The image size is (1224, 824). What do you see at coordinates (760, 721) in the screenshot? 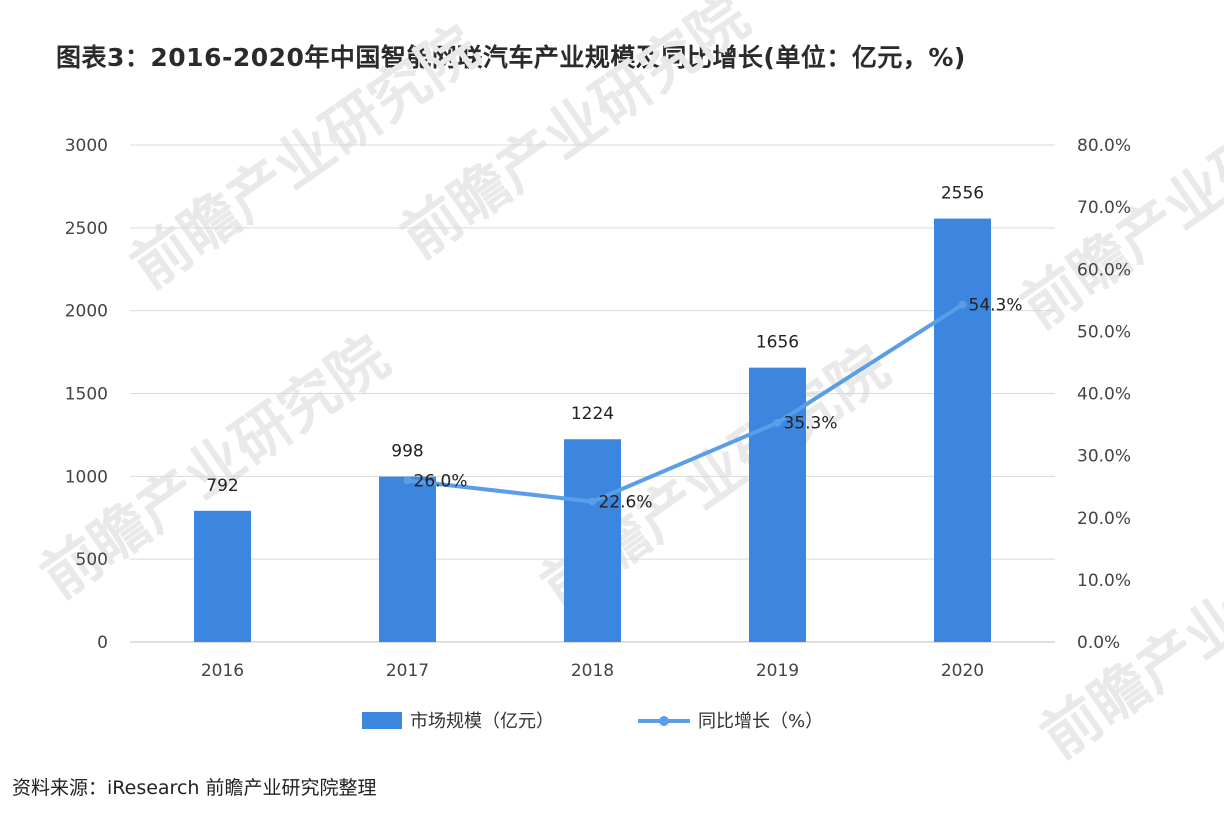
I see `legend-line-label: 同比增长（%）` at bounding box center [760, 721].